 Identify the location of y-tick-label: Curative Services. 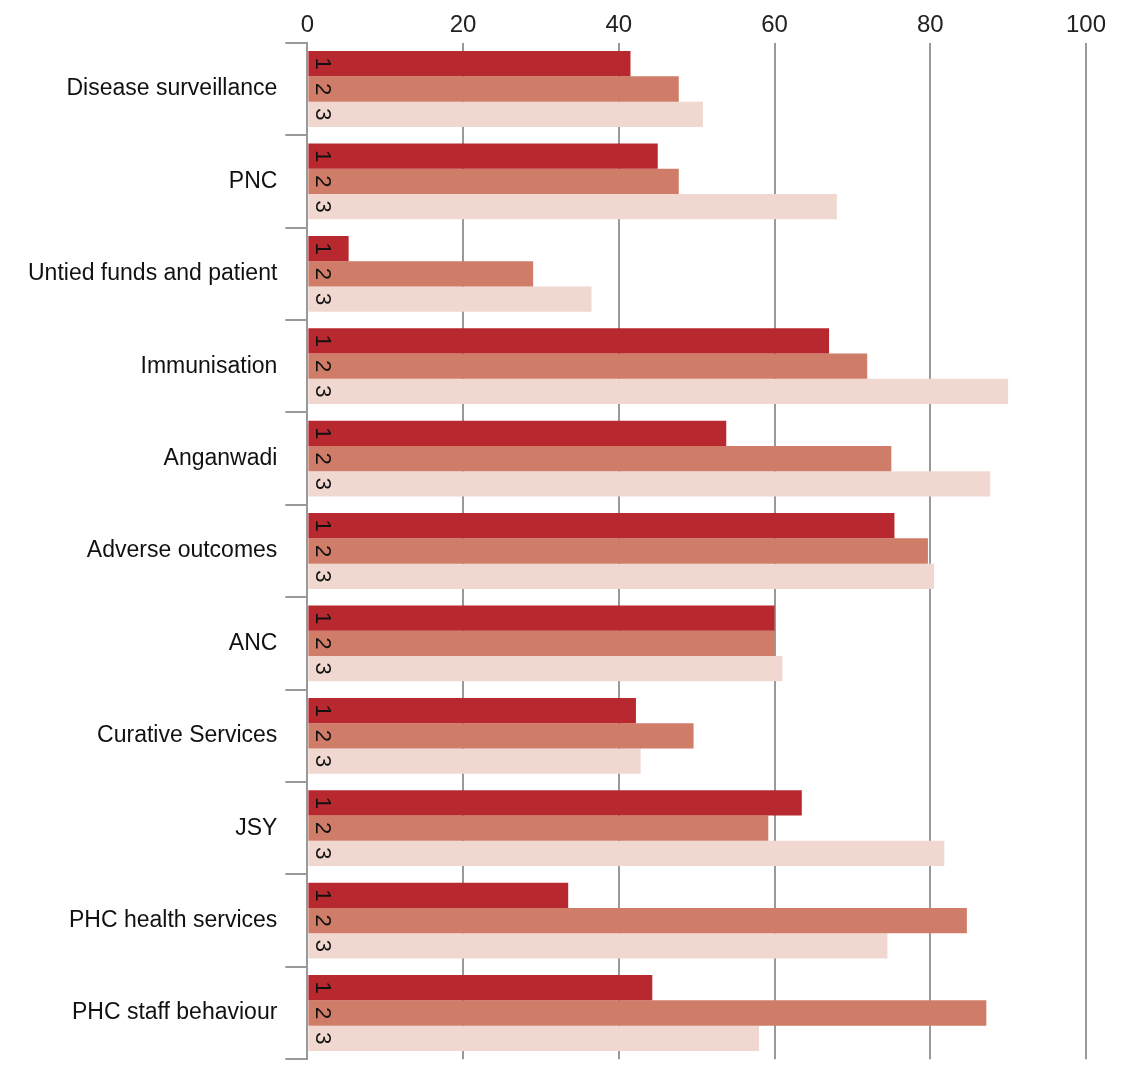
(187, 734).